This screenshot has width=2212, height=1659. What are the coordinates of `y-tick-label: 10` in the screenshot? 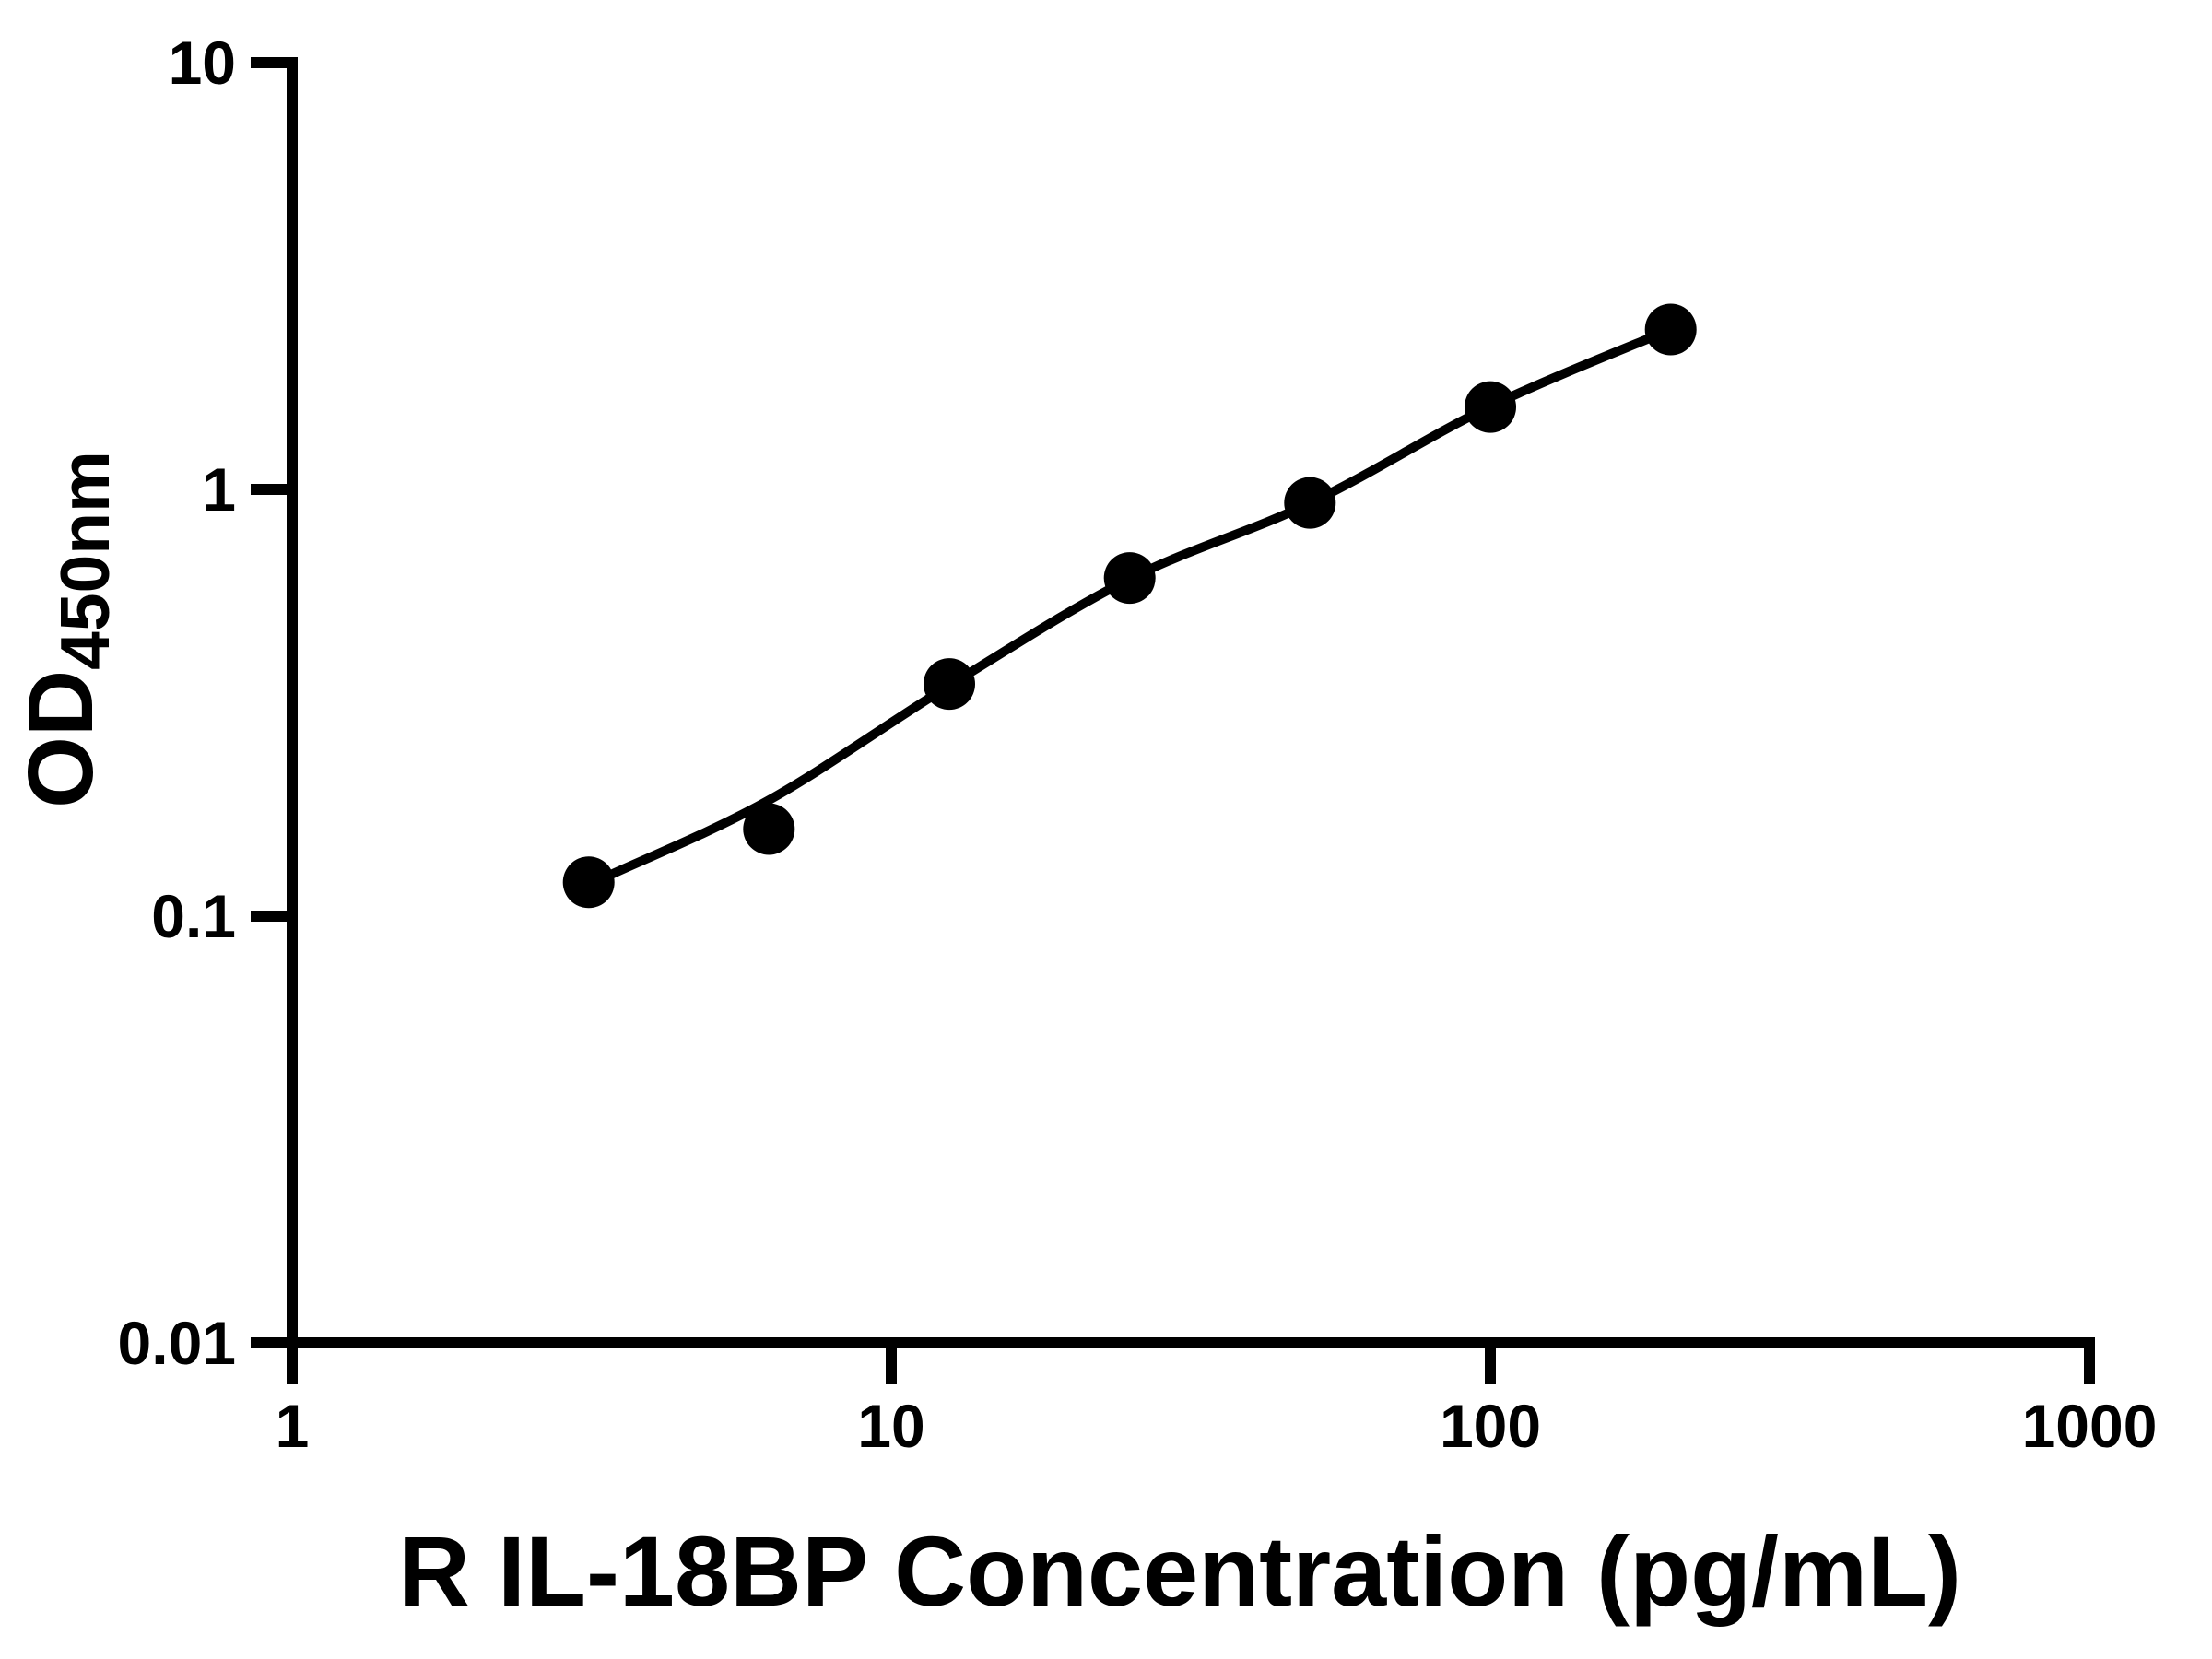 It's located at (202, 63).